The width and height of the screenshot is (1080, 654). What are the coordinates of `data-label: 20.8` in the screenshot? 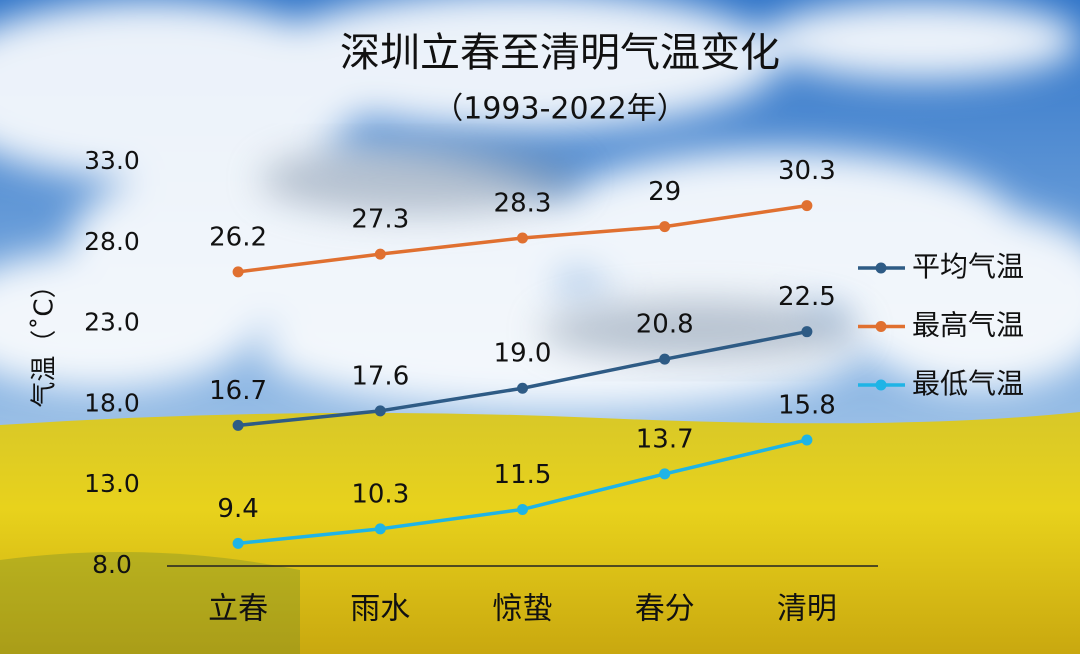 It's located at (665, 325).